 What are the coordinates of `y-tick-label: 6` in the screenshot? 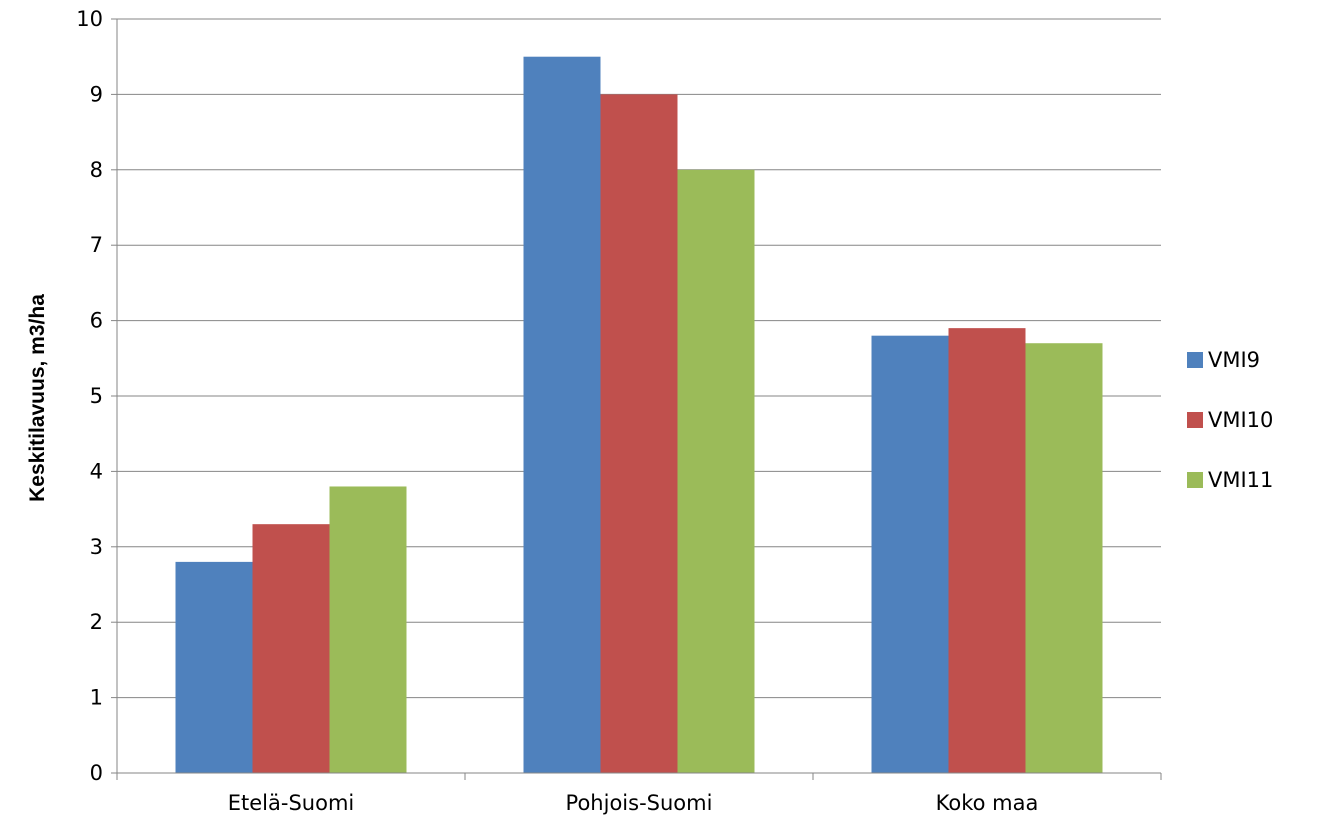 It's located at (96, 321).